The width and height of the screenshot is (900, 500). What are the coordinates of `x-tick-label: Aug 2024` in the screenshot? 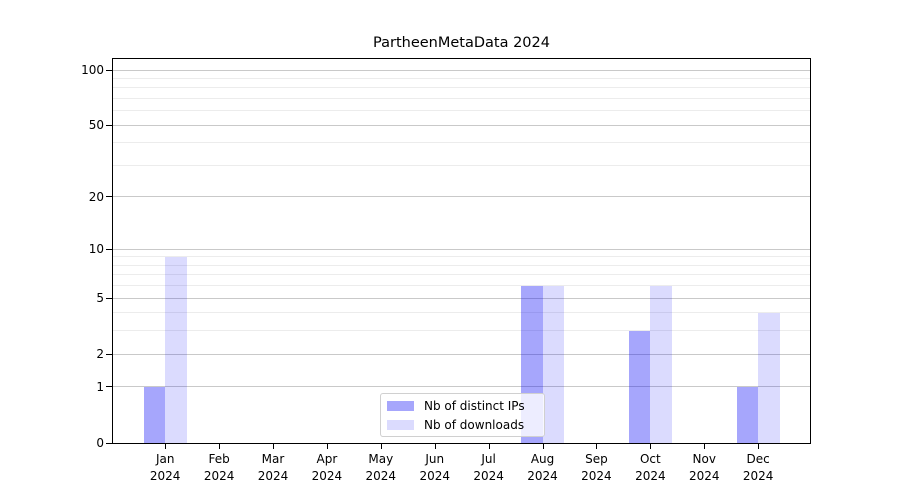 It's located at (543, 468).